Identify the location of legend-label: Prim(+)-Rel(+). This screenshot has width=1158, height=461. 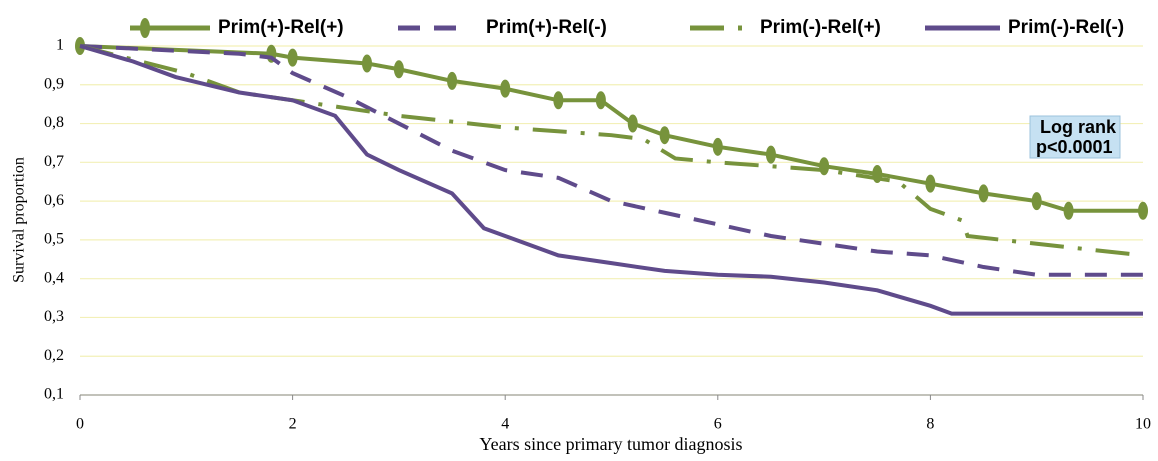
(281, 27).